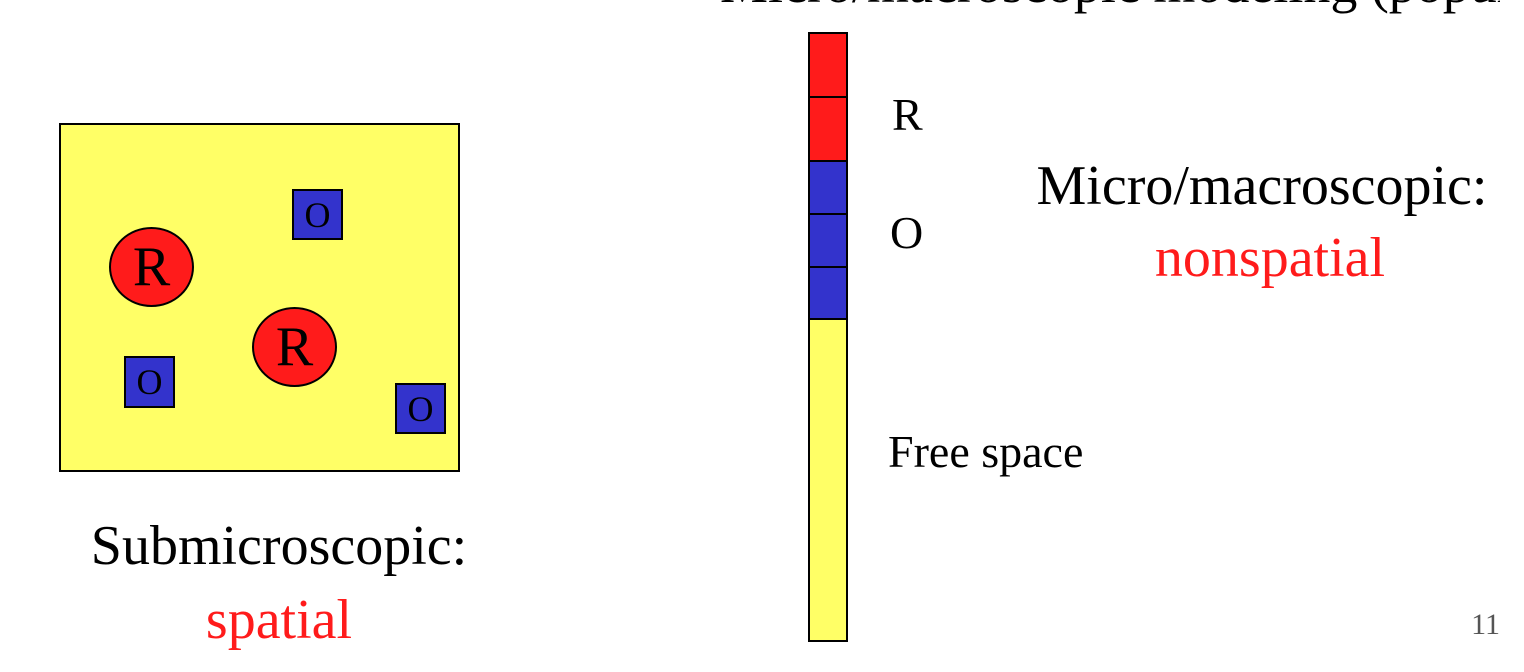  I want to click on bar-label-free-space: Free space, so click(986, 451).